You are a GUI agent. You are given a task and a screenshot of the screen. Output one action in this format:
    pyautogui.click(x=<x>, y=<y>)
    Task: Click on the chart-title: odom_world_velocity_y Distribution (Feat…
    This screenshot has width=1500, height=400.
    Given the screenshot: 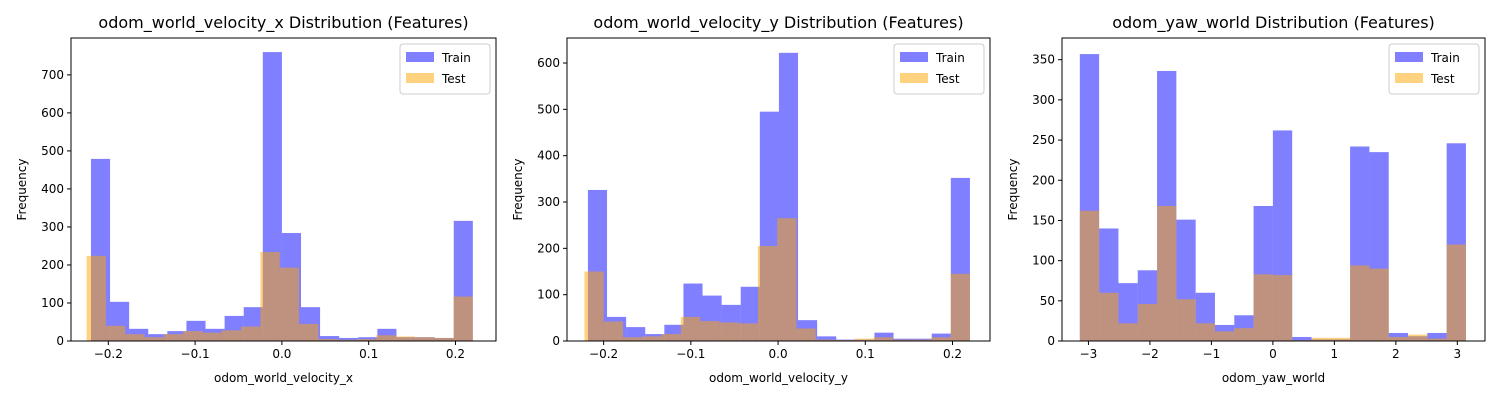 What is the action you would take?
    pyautogui.click(x=778, y=23)
    